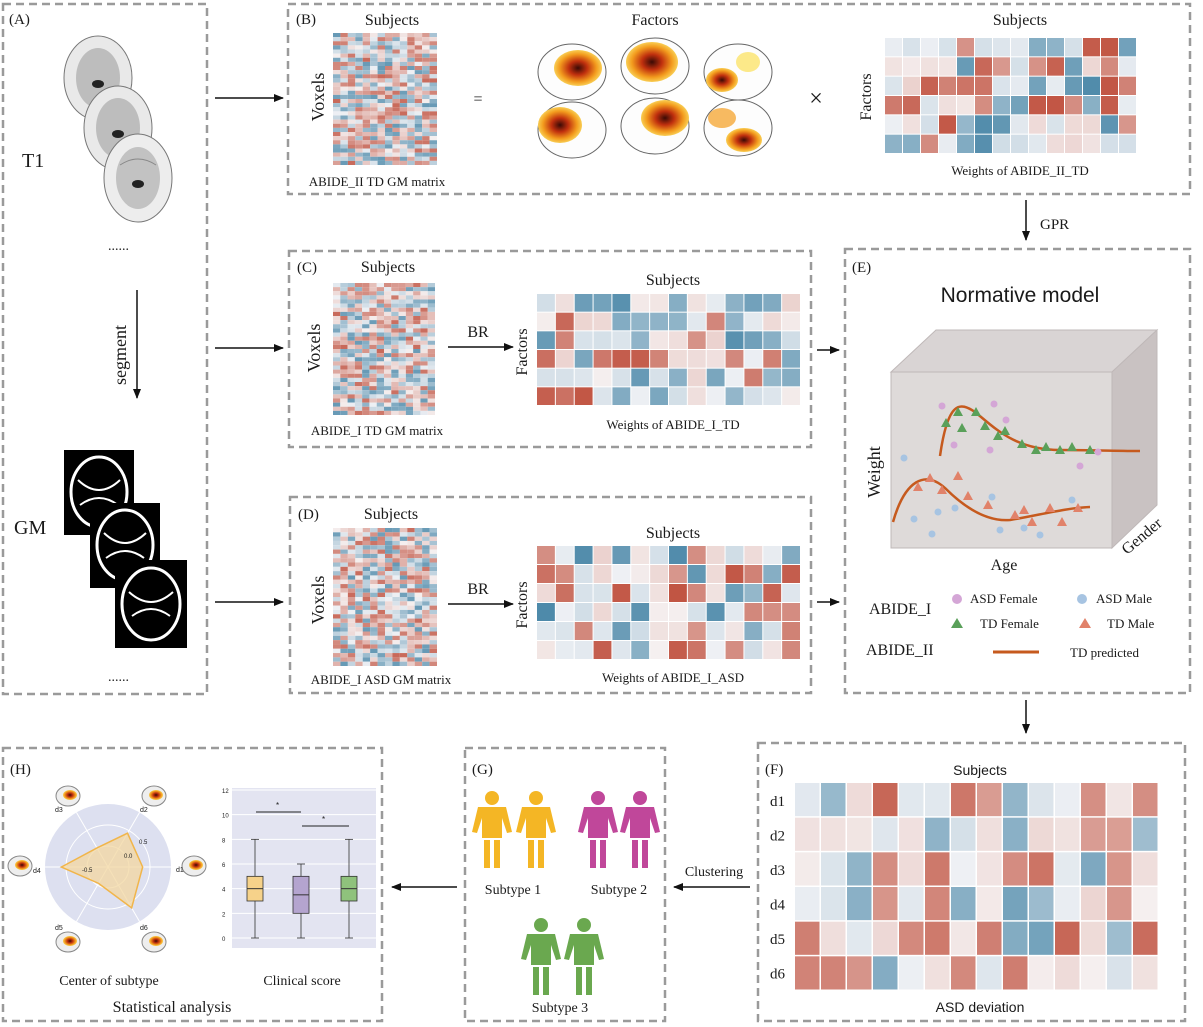  I want to click on panel-d-tag: (D), so click(308, 515).